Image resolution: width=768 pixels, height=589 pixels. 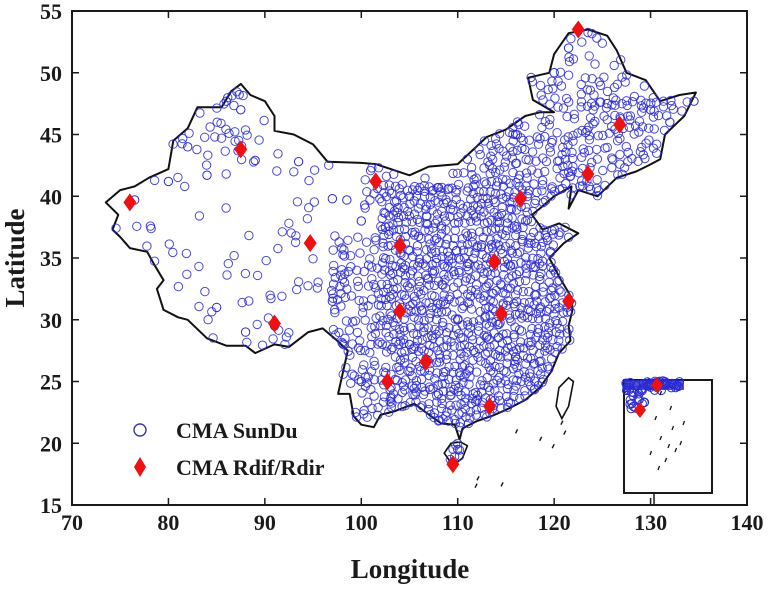 What do you see at coordinates (554, 522) in the screenshot?
I see `x-tick-label: 120` at bounding box center [554, 522].